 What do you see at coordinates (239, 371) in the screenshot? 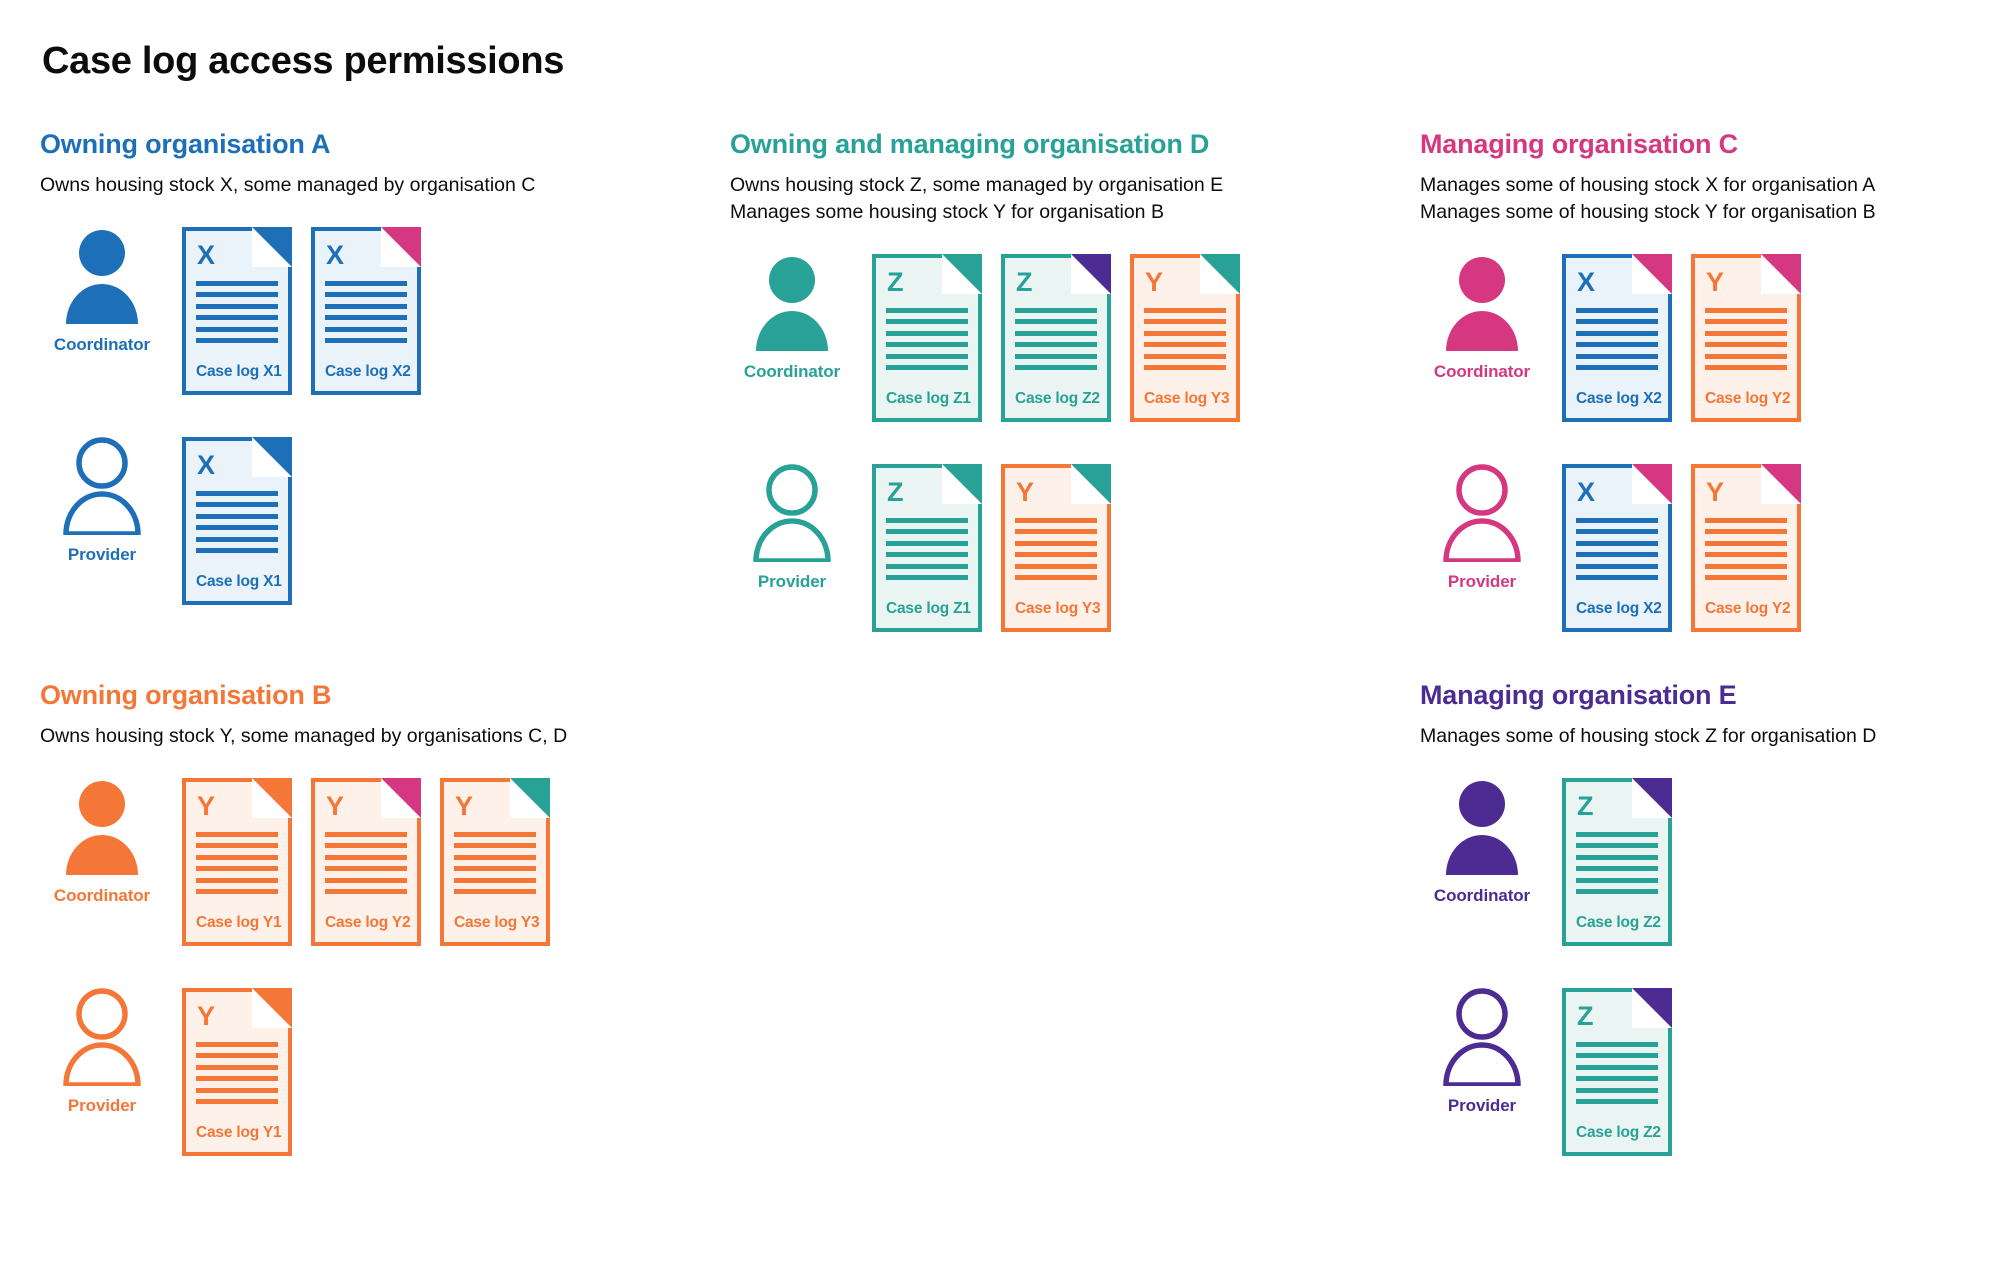
I see `document-caption: Case log X1` at bounding box center [239, 371].